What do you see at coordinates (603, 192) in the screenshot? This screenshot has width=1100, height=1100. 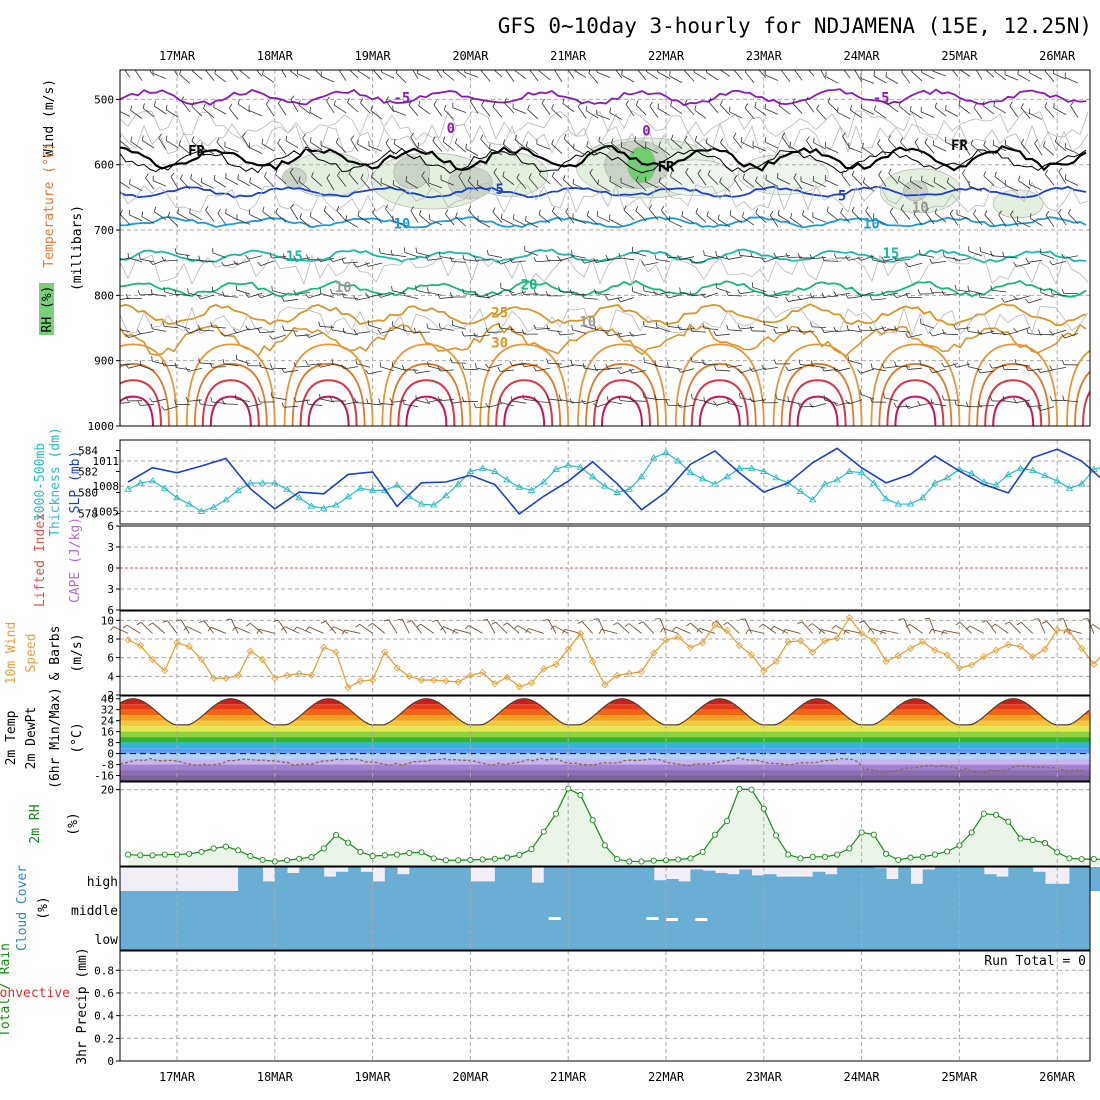 I see `contour-line` at bounding box center [603, 192].